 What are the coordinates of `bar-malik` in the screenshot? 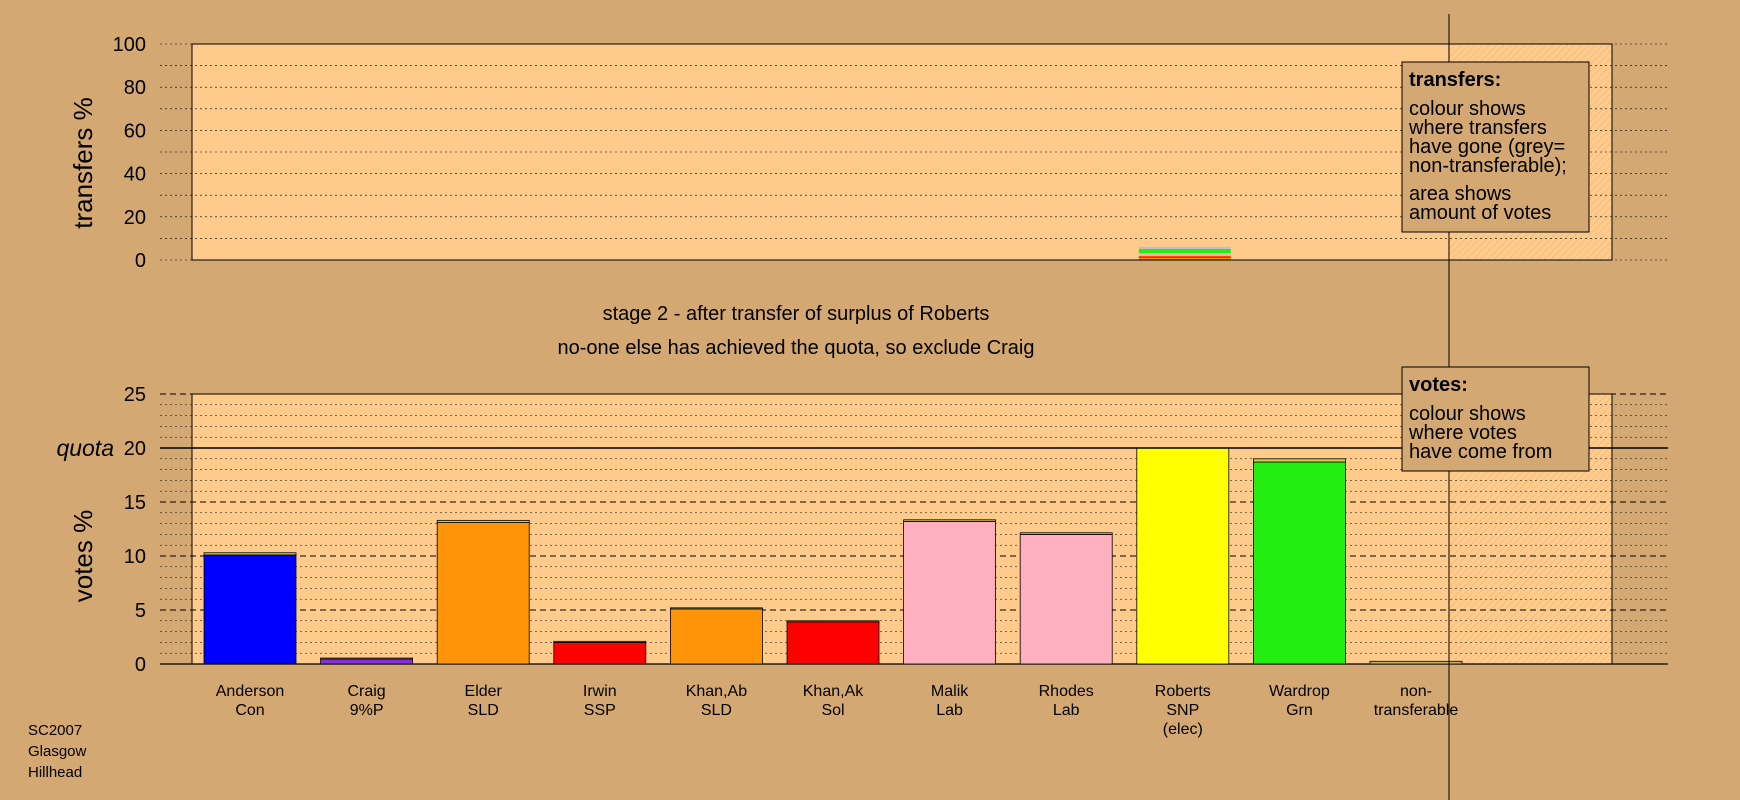 It's located at (949, 592).